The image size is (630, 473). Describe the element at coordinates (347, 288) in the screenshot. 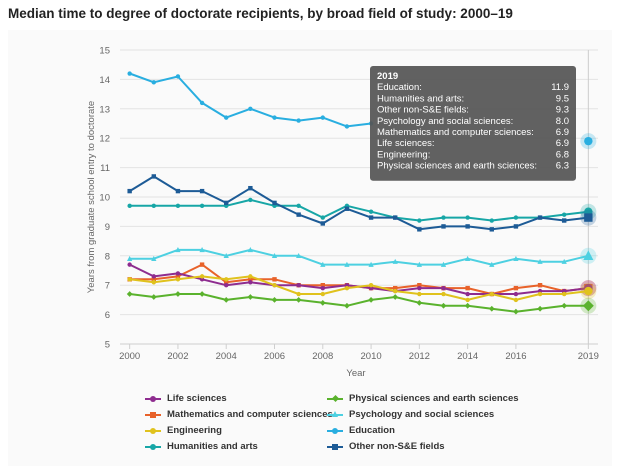

I see `data-point-engineering-2009` at that location.